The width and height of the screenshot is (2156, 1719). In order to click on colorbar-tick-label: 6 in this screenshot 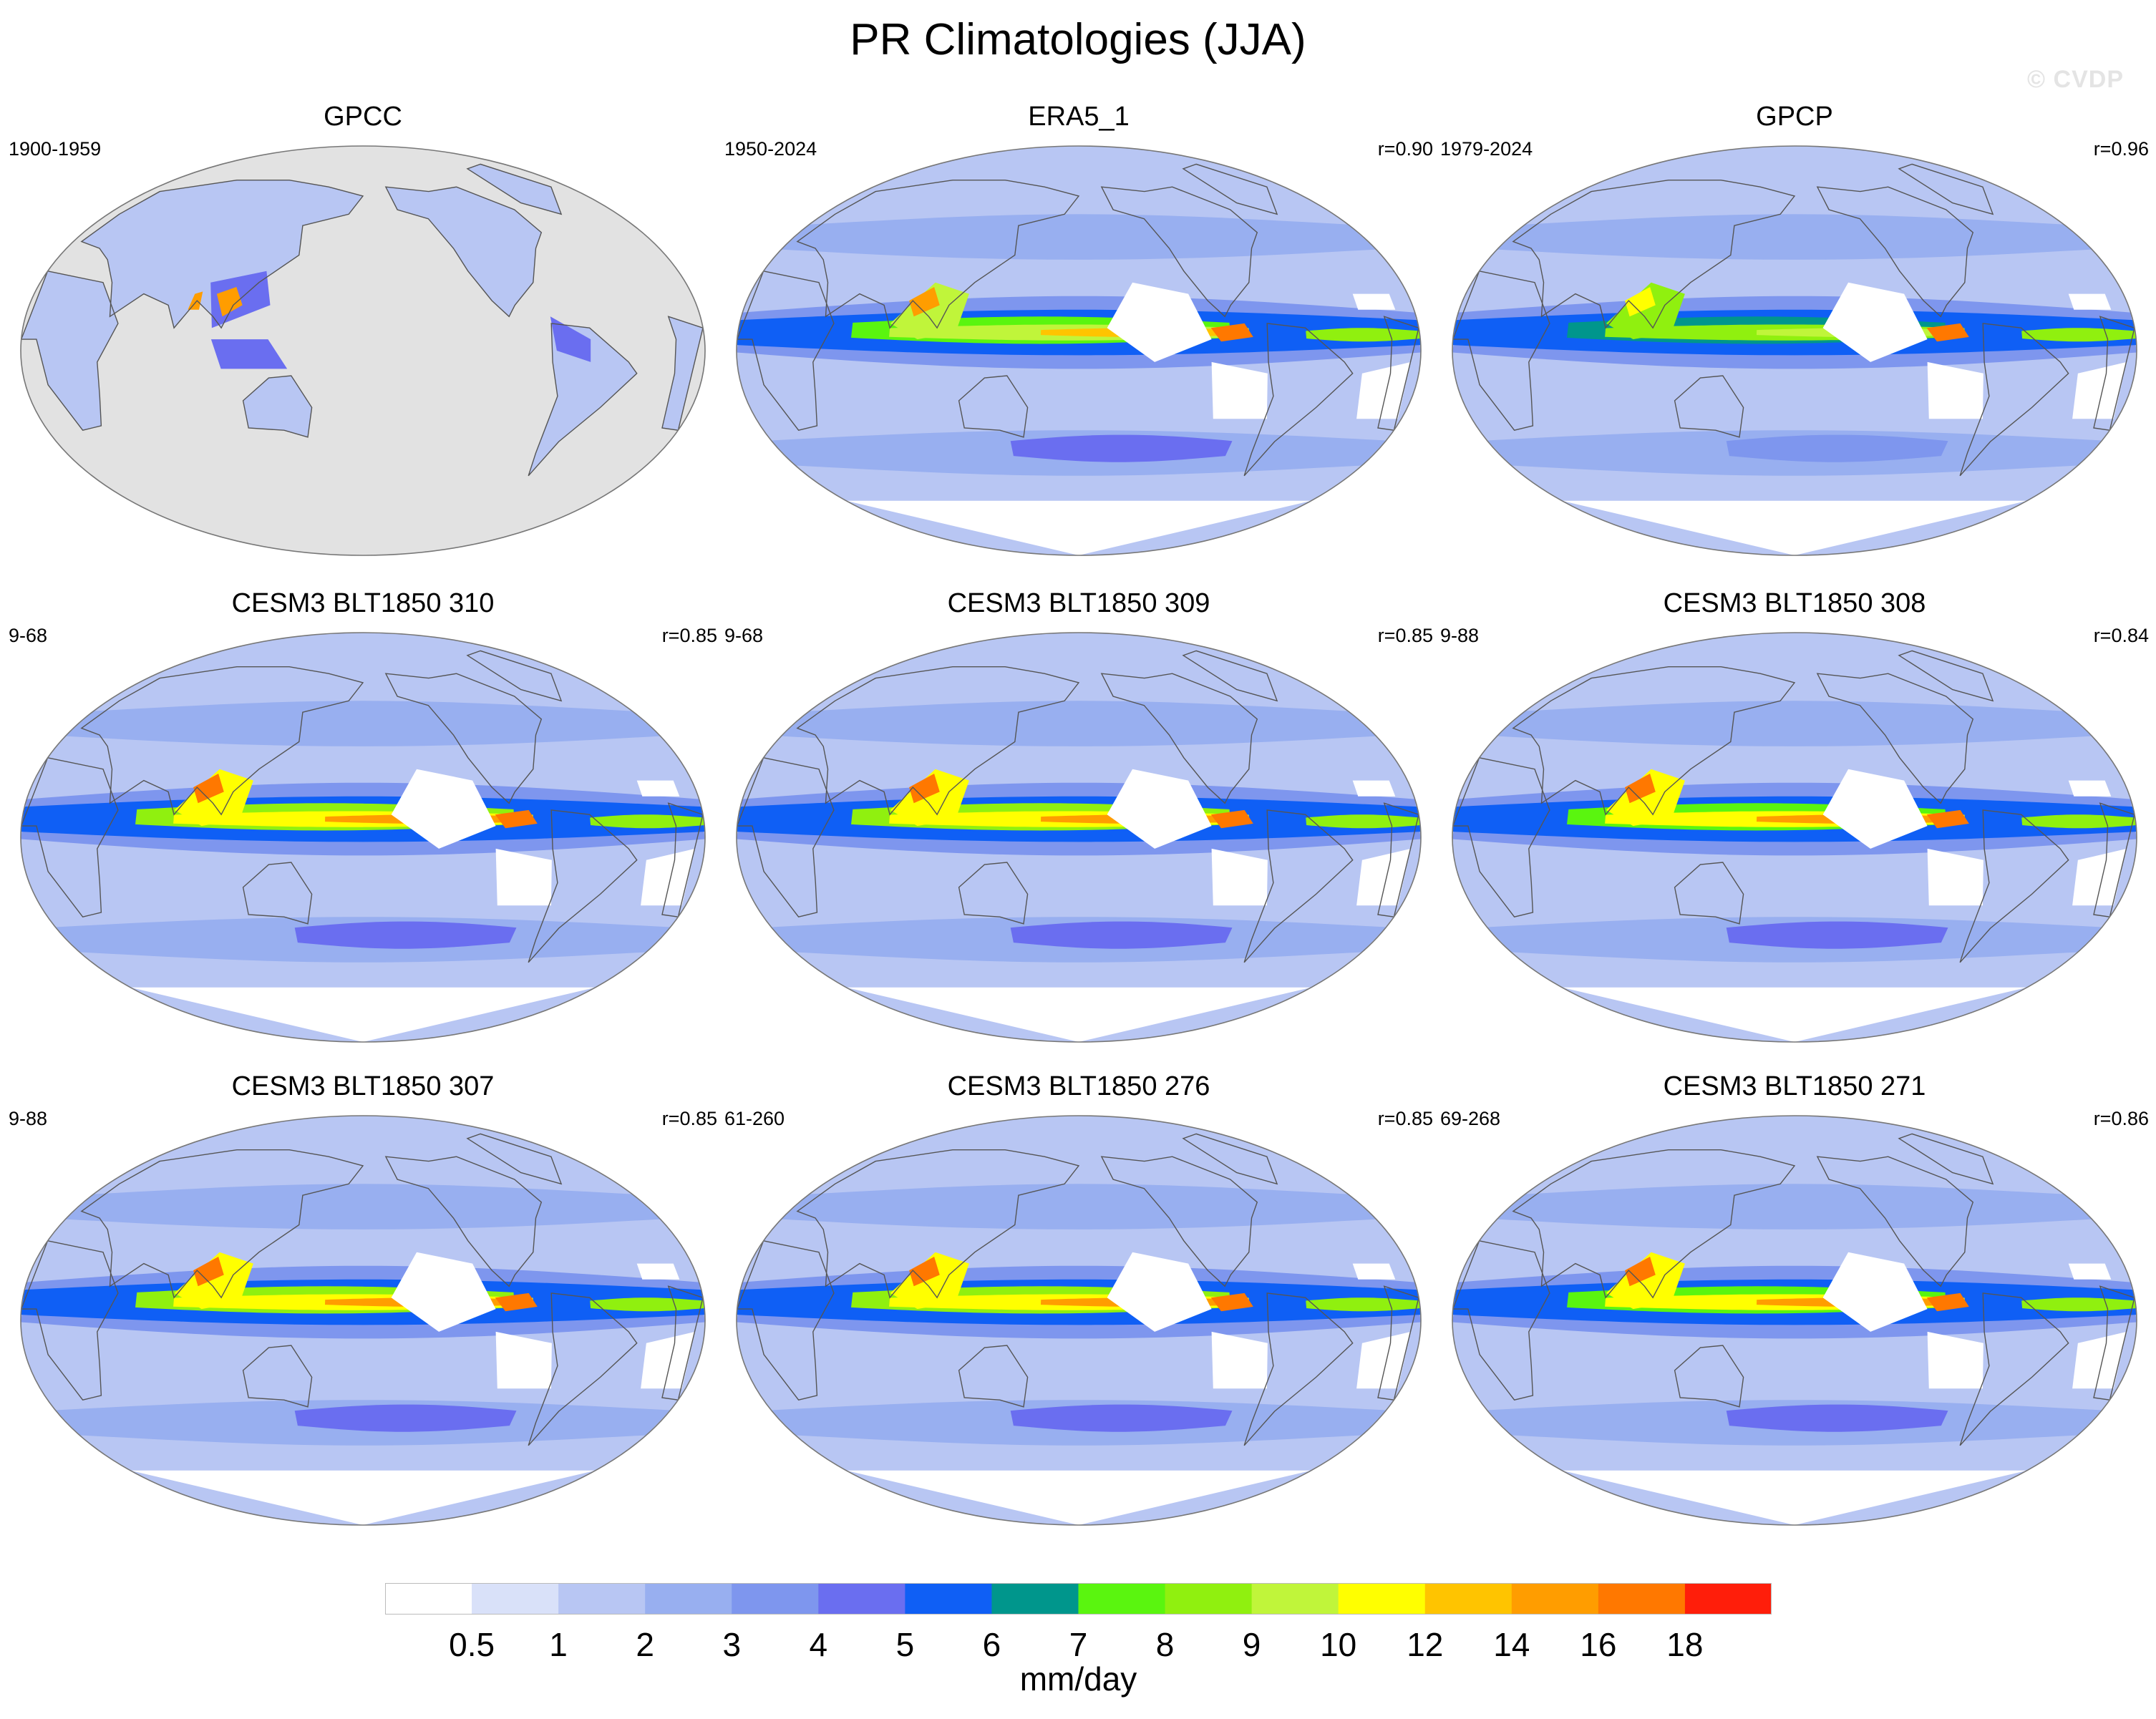, I will do `click(992, 1644)`.